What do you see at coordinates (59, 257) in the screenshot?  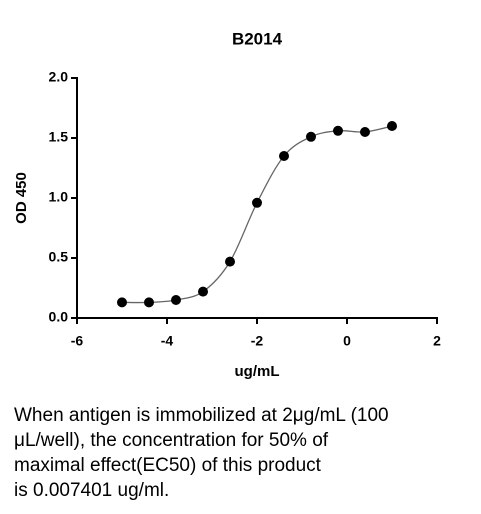 I see `y-tick-label: 0.5` at bounding box center [59, 257].